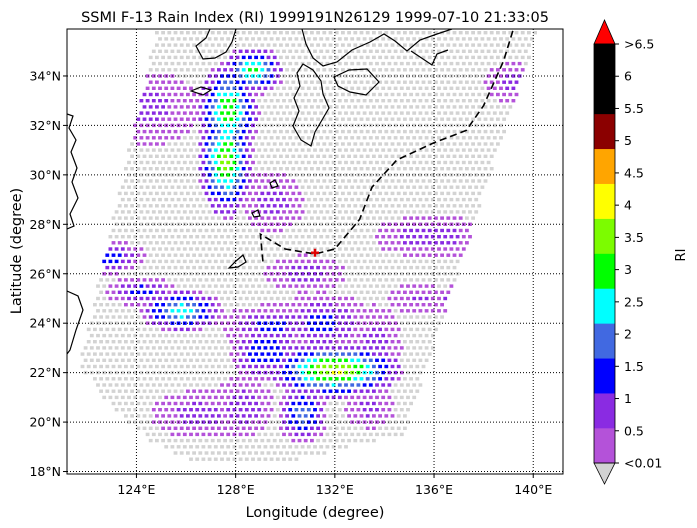 The height and width of the screenshot is (528, 697). Describe the element at coordinates (434, 489) in the screenshot. I see `x-tick-label: 136°E` at that location.